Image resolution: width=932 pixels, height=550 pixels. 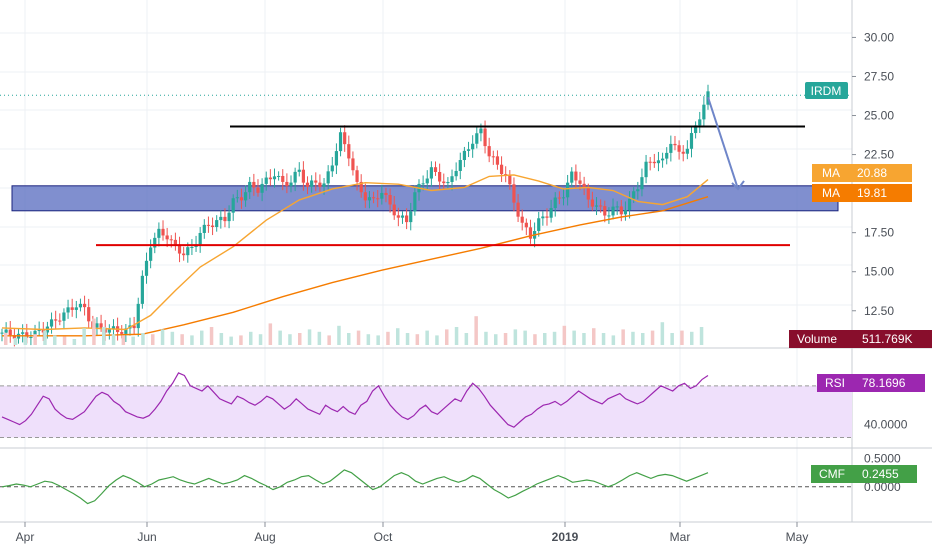 I want to click on arrow-shaft, so click(x=723, y=143).